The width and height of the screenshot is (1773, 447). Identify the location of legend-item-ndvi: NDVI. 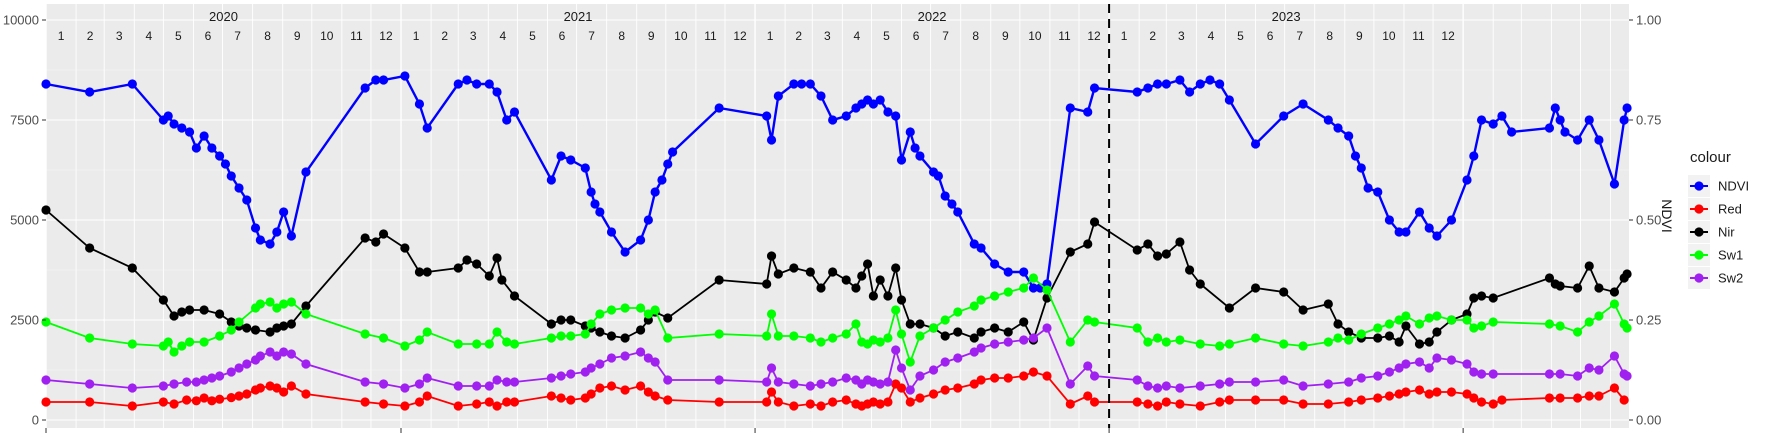
(1718, 186).